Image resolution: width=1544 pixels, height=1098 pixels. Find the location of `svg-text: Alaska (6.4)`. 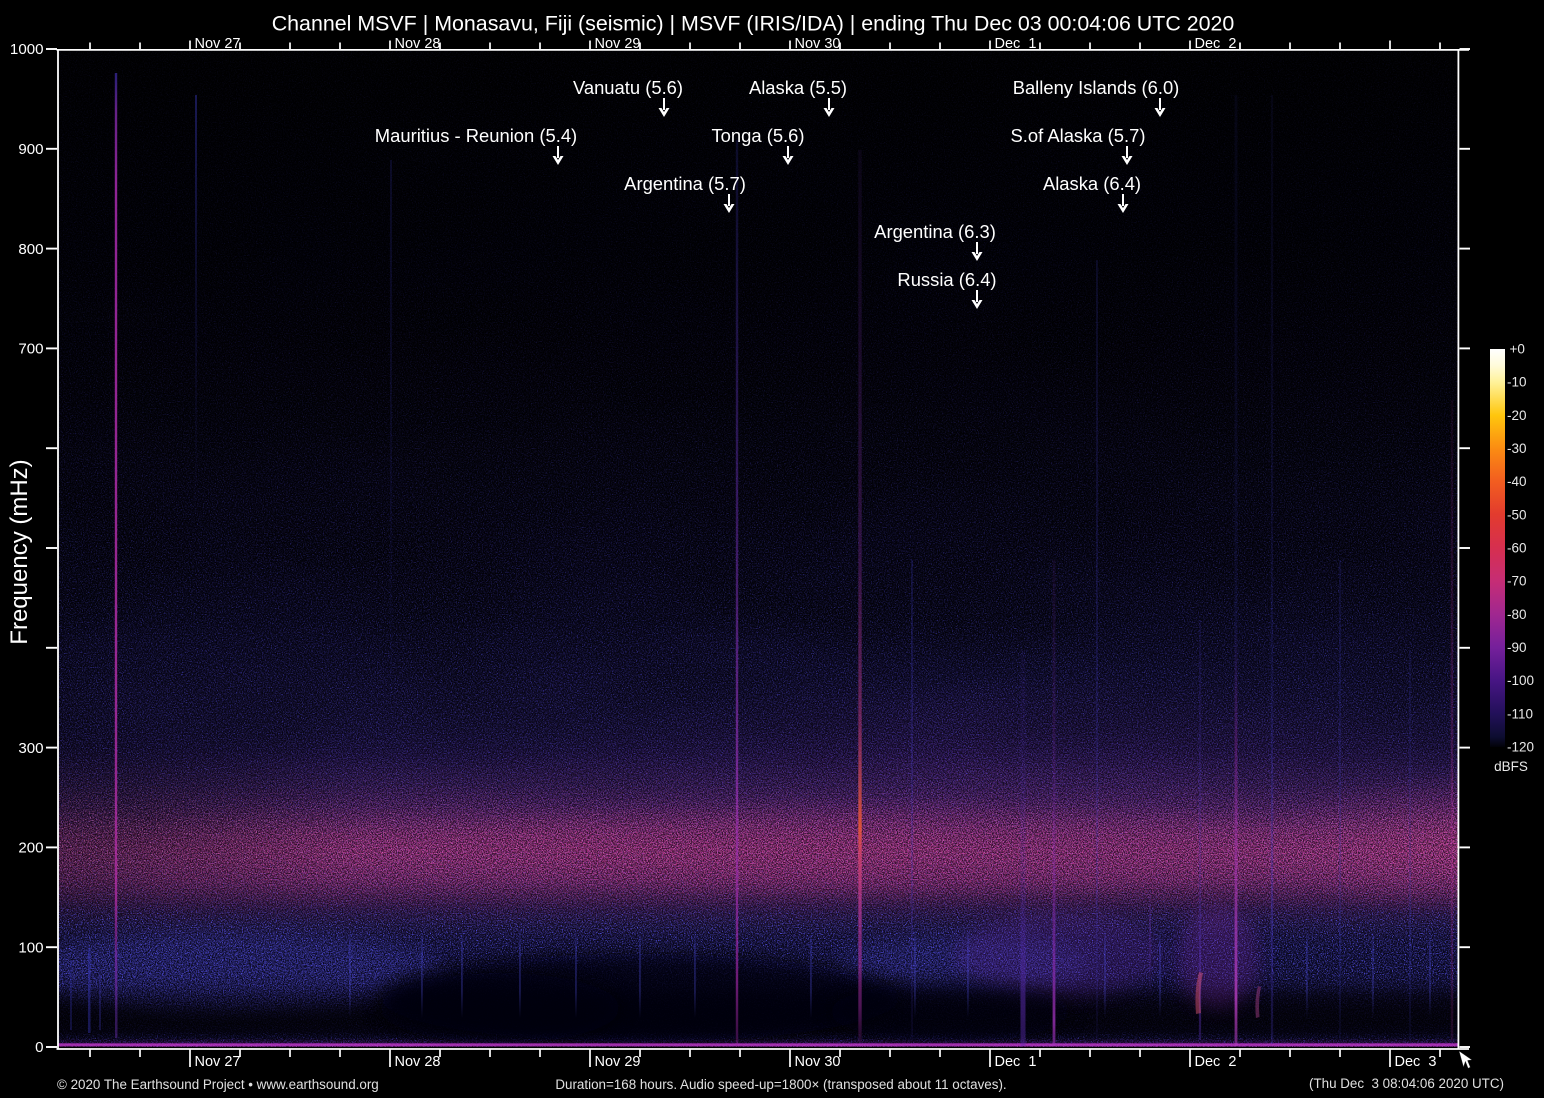

svg-text: Alaska (6.4) is located at coordinates (1092, 183).